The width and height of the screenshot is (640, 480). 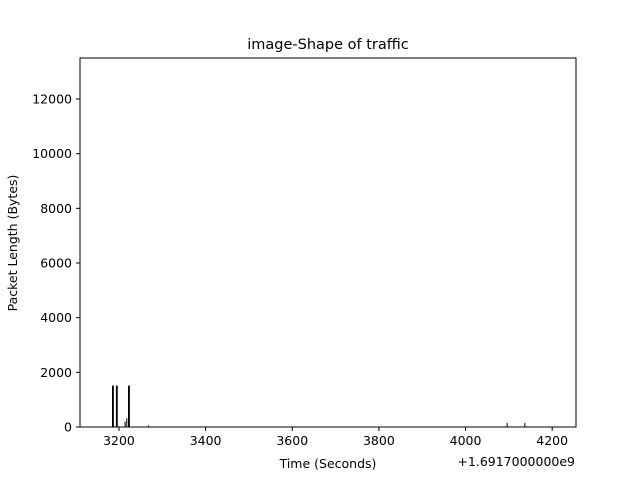 What do you see at coordinates (292, 440) in the screenshot?
I see `x-tick-label: 3600` at bounding box center [292, 440].